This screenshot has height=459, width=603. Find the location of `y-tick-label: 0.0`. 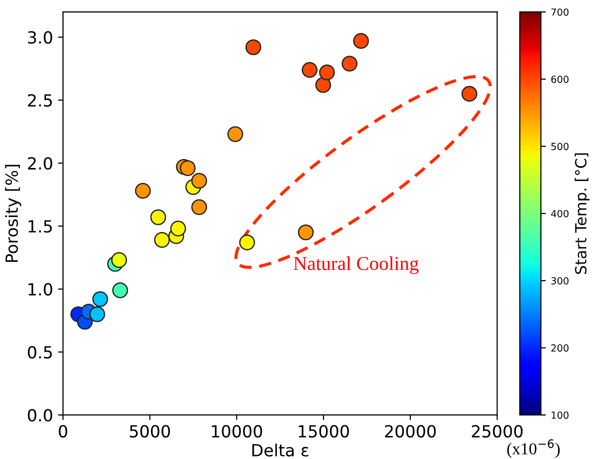

y-tick-label: 0.0 is located at coordinates (40, 415).